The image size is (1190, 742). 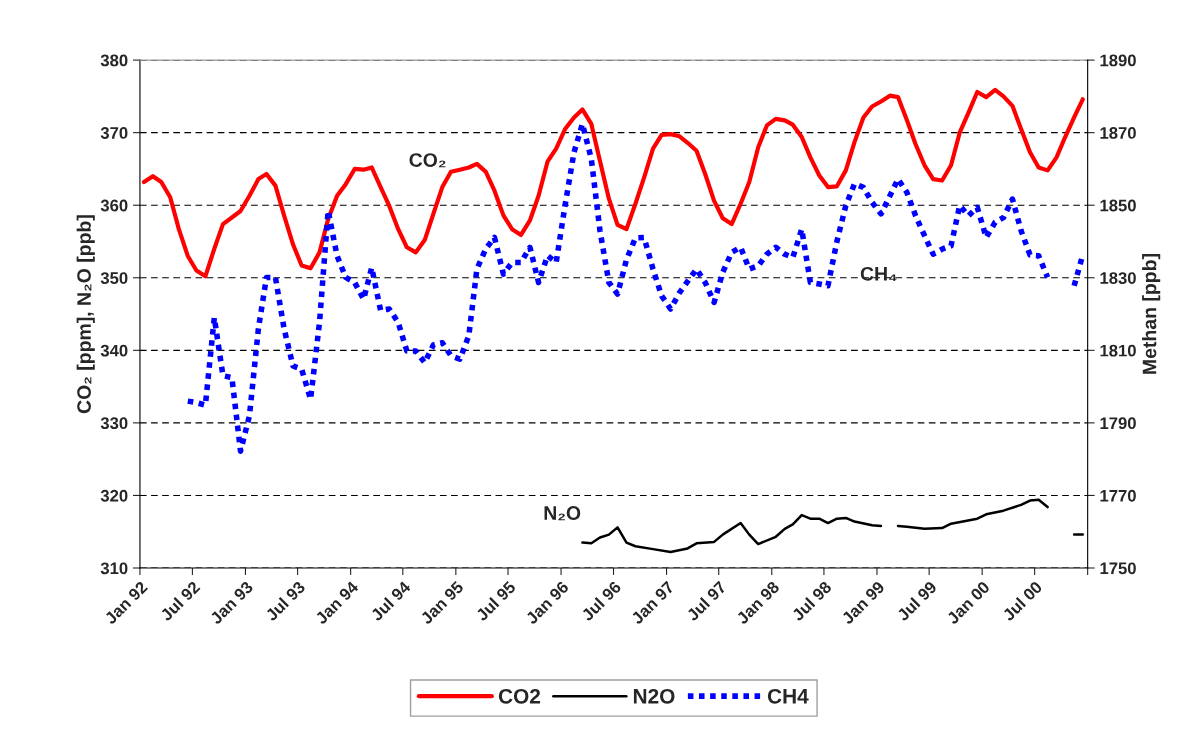 What do you see at coordinates (601, 601) in the screenshot?
I see `x-tick-label: Jul 96` at bounding box center [601, 601].